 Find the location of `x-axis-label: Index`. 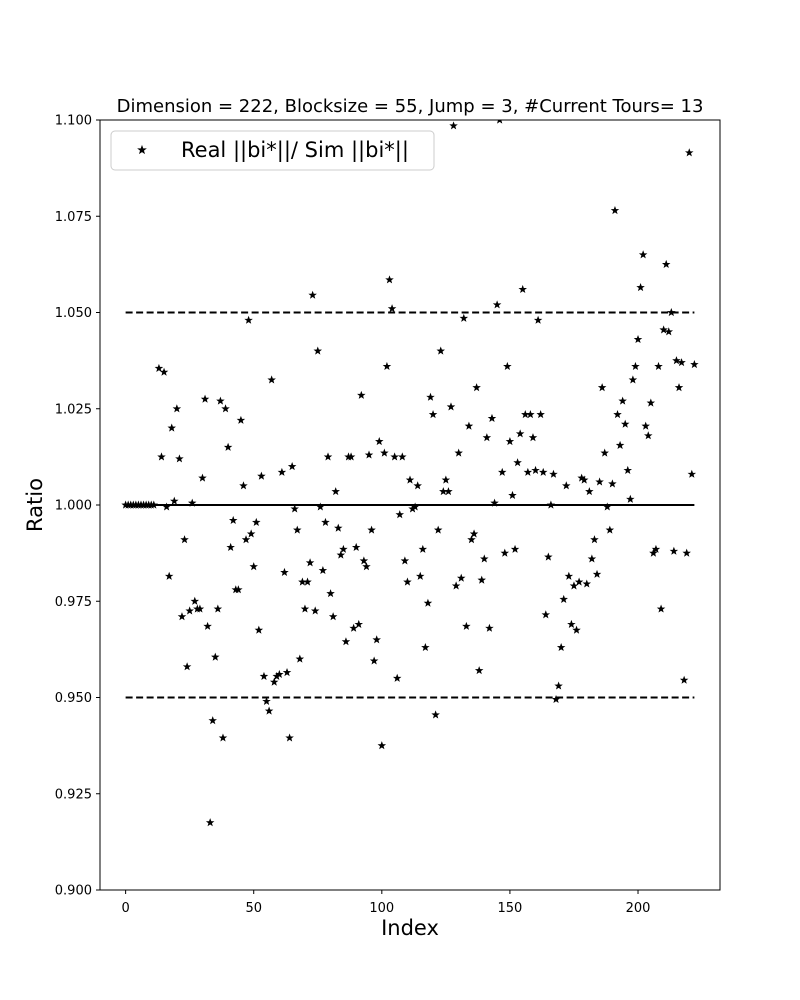

x-axis-label: Index is located at coordinates (410, 928).